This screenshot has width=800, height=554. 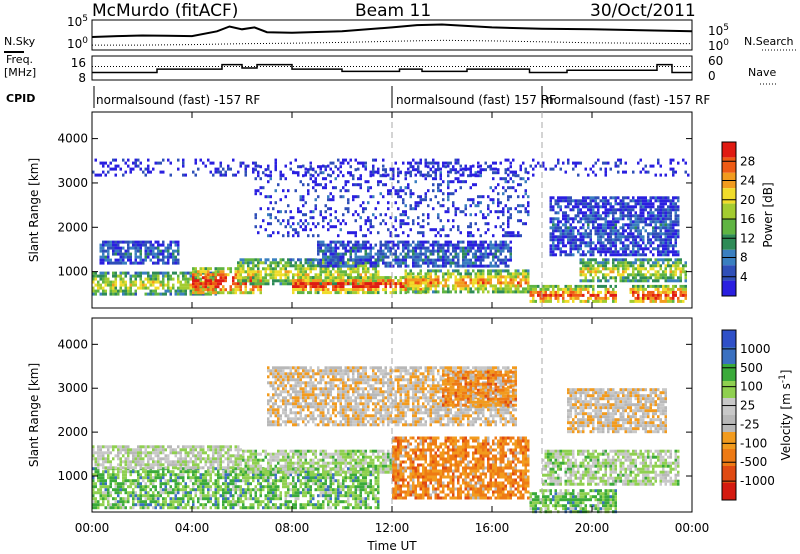 I want to click on freq-label-line2: [MHz], so click(x=20, y=72).